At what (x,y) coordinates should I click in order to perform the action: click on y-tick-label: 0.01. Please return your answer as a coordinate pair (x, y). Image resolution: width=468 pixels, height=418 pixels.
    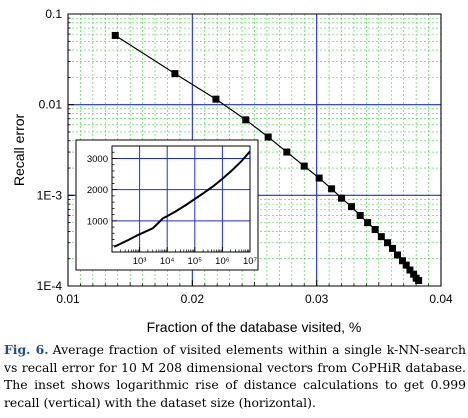
    Looking at the image, I should click on (51, 105).